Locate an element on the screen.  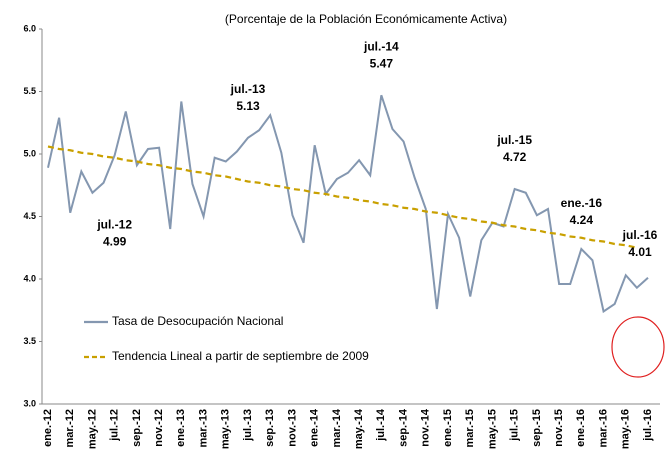
y-tick-label: 4.0 is located at coordinates (29, 278).